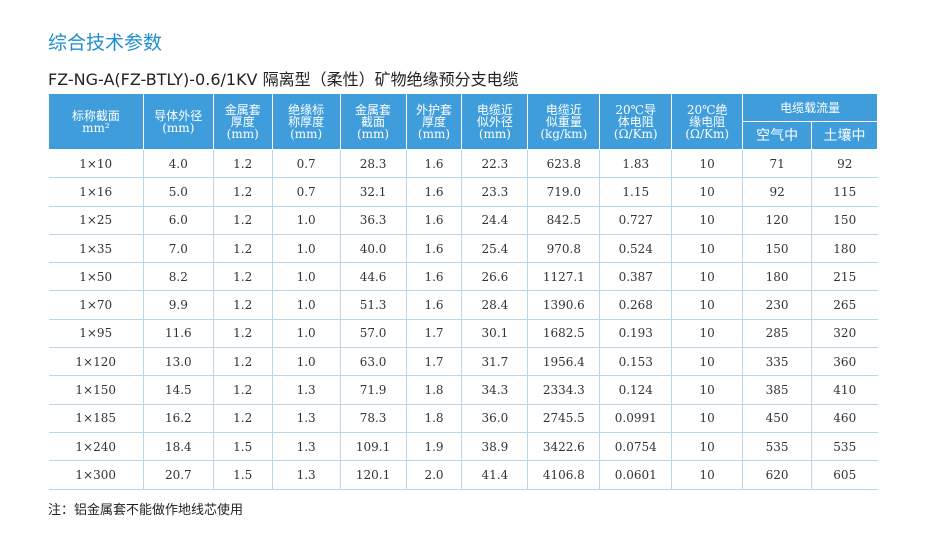 Image resolution: width=930 pixels, height=543 pixels. Describe the element at coordinates (433, 109) in the screenshot. I see `header-line: 外护套` at that location.